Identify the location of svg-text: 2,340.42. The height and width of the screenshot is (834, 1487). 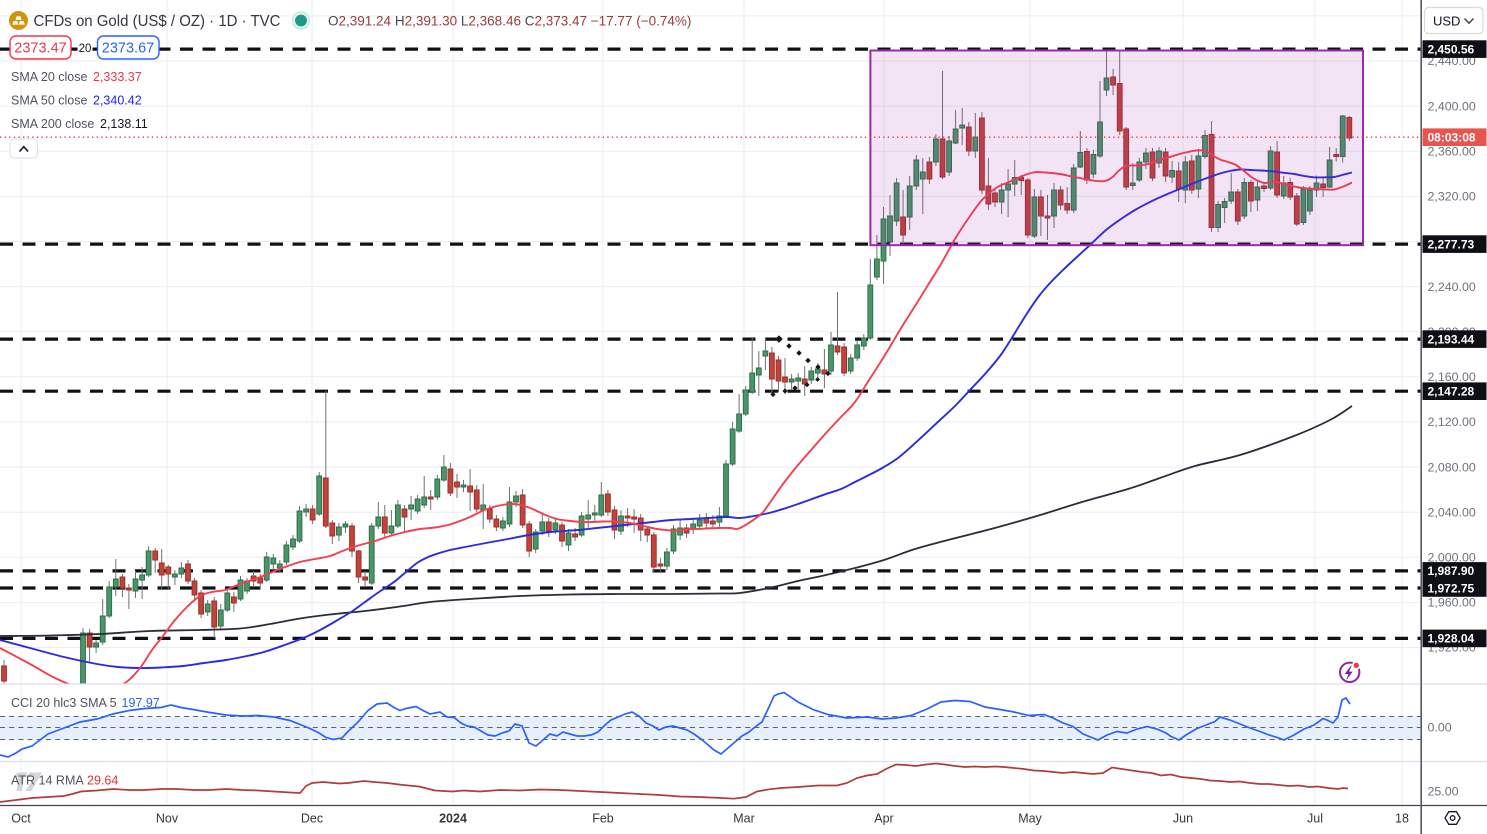
(117, 101).